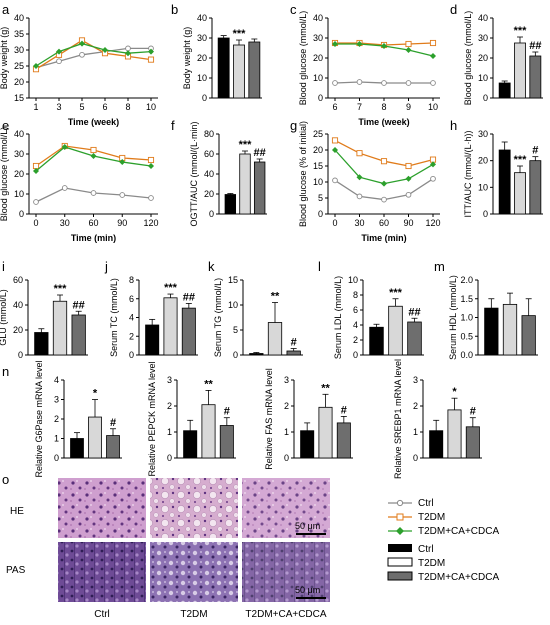  Describe the element at coordinates (194, 174) in the screenshot. I see `y-axis-title: OGTT/AUC (mmol/(L·min)` at that location.